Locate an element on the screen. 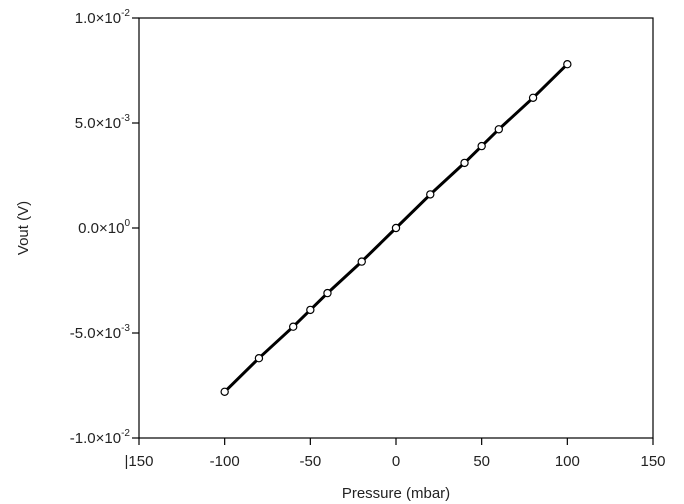  x-tick-label: 50 is located at coordinates (481, 461).